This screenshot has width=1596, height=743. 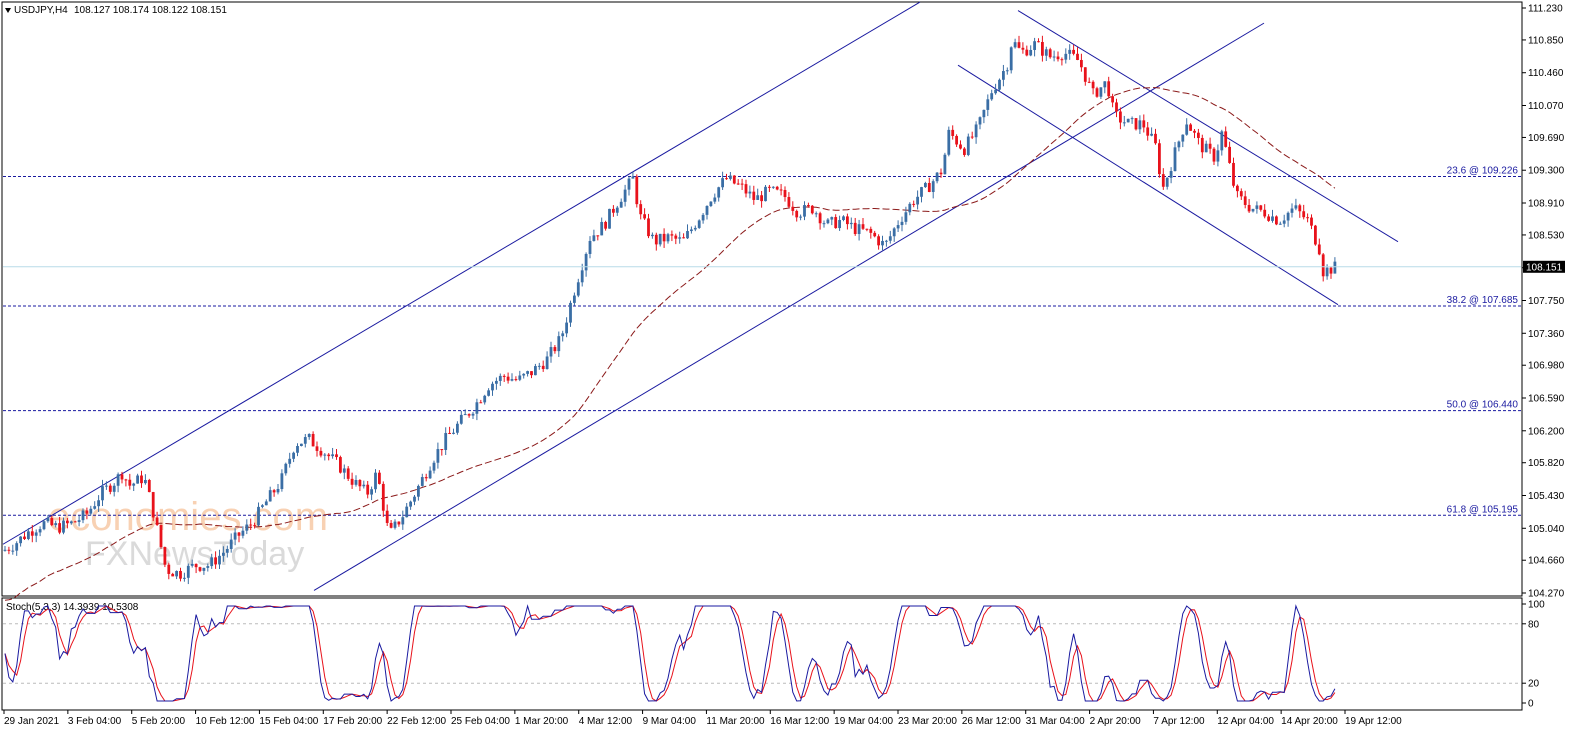 I want to click on price-tick-label: 105.820, so click(x=1546, y=463).